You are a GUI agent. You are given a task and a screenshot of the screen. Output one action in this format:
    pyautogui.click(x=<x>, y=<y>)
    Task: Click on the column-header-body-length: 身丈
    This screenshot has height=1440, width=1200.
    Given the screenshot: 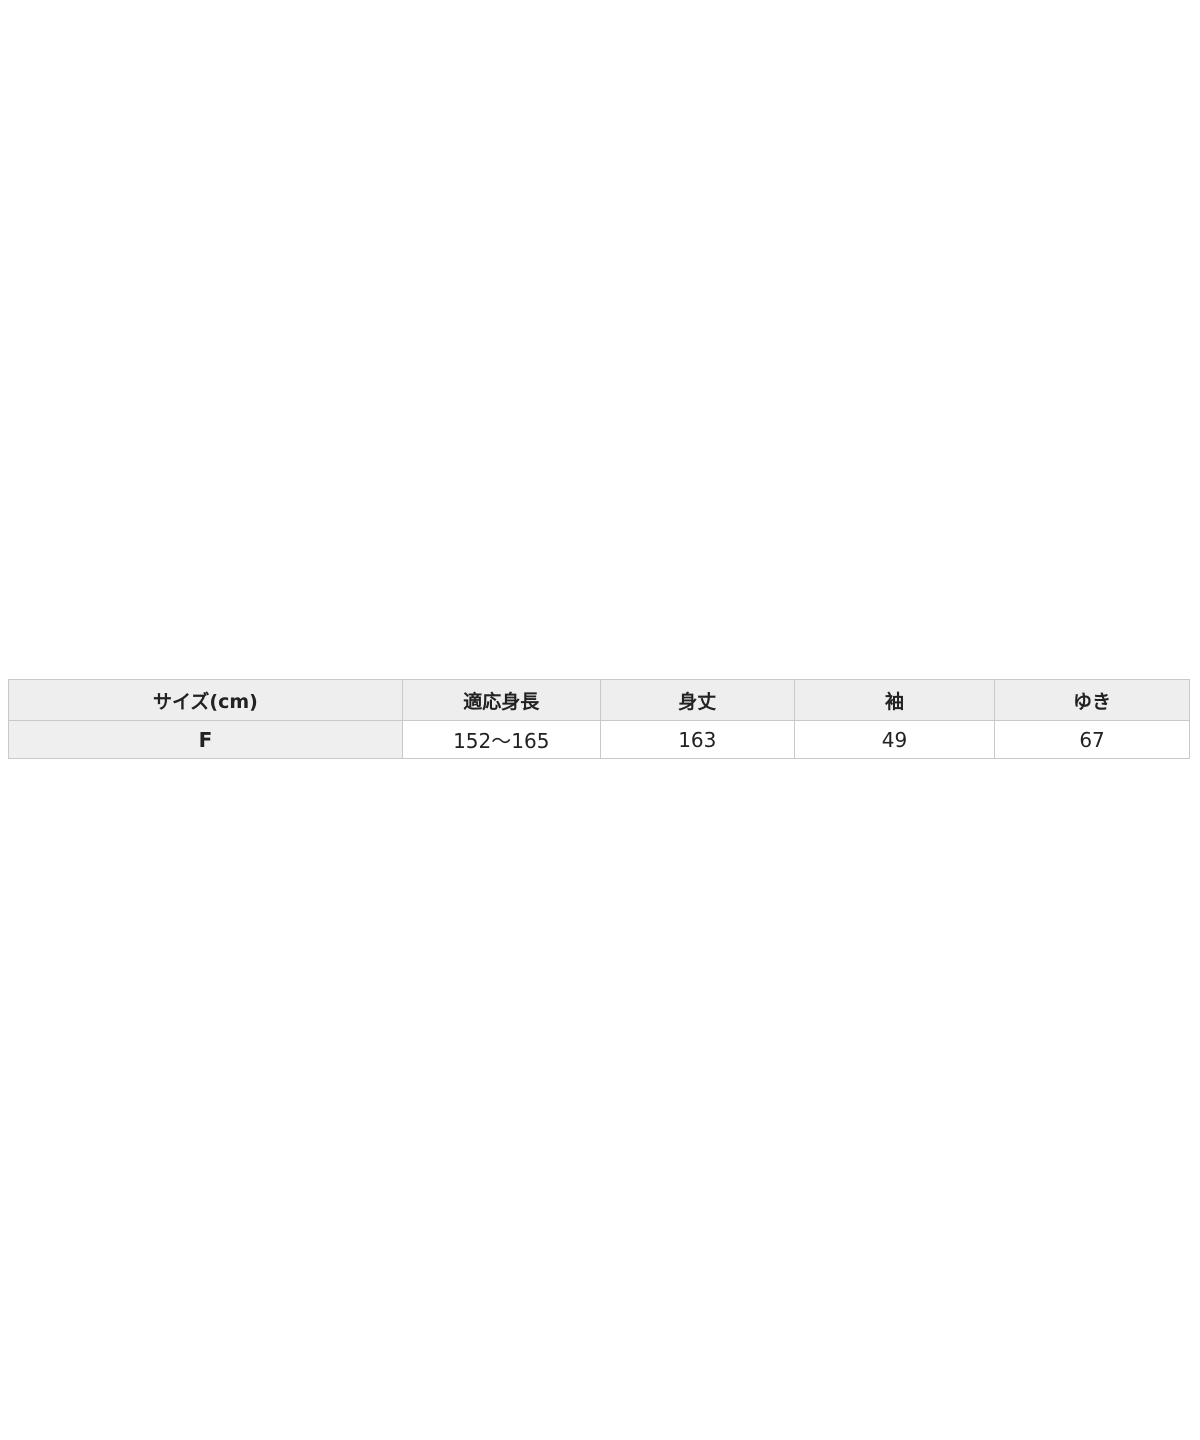 What is the action you would take?
    pyautogui.click(x=697, y=700)
    